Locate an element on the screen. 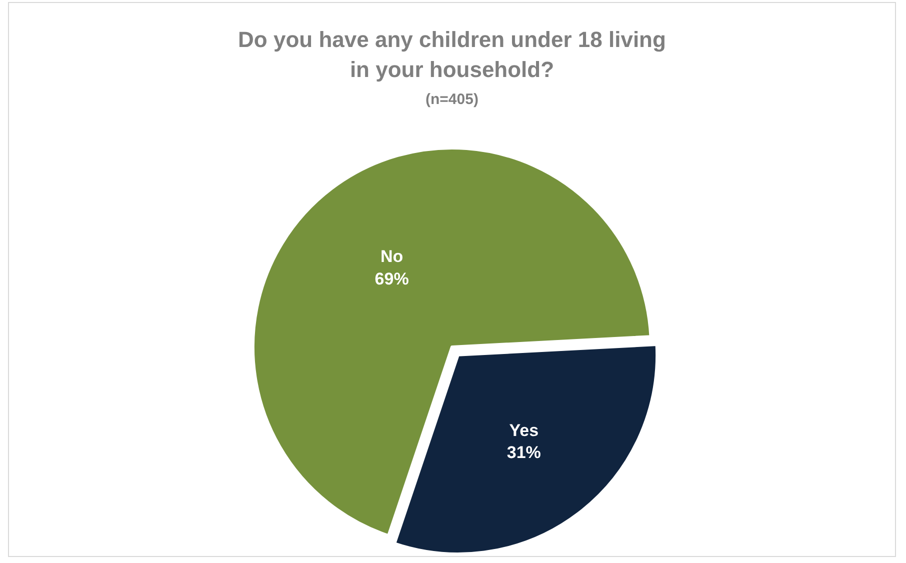  chart-title: Do you have any children under 18 living in your household? is located at coordinates (452, 55).